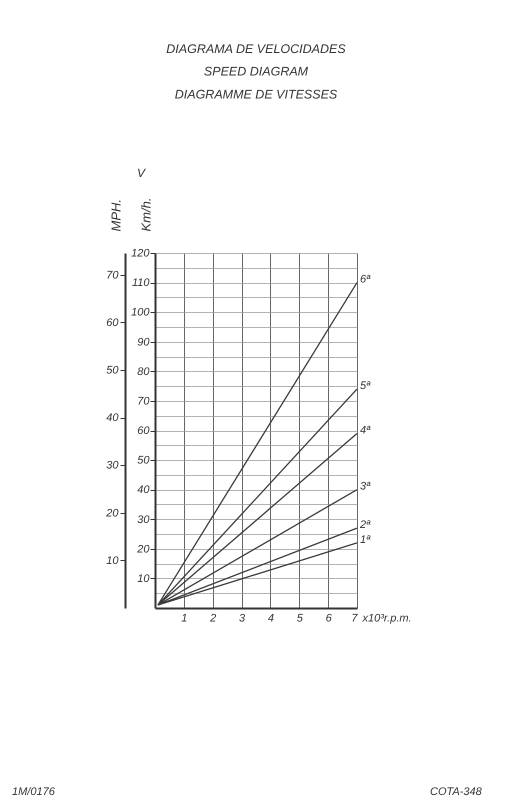  Describe the element at coordinates (184, 618) in the screenshot. I see `x-tick-label: 1` at that location.